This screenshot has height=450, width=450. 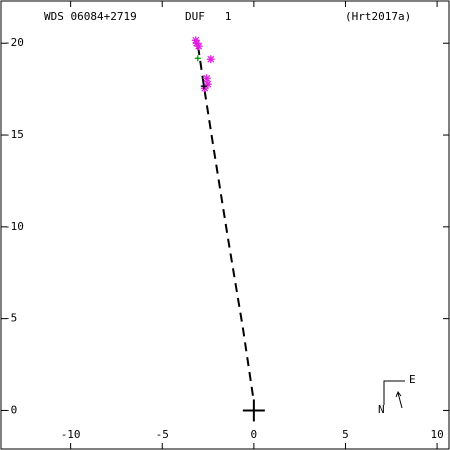 I want to click on motion-arrow, so click(x=400, y=400).